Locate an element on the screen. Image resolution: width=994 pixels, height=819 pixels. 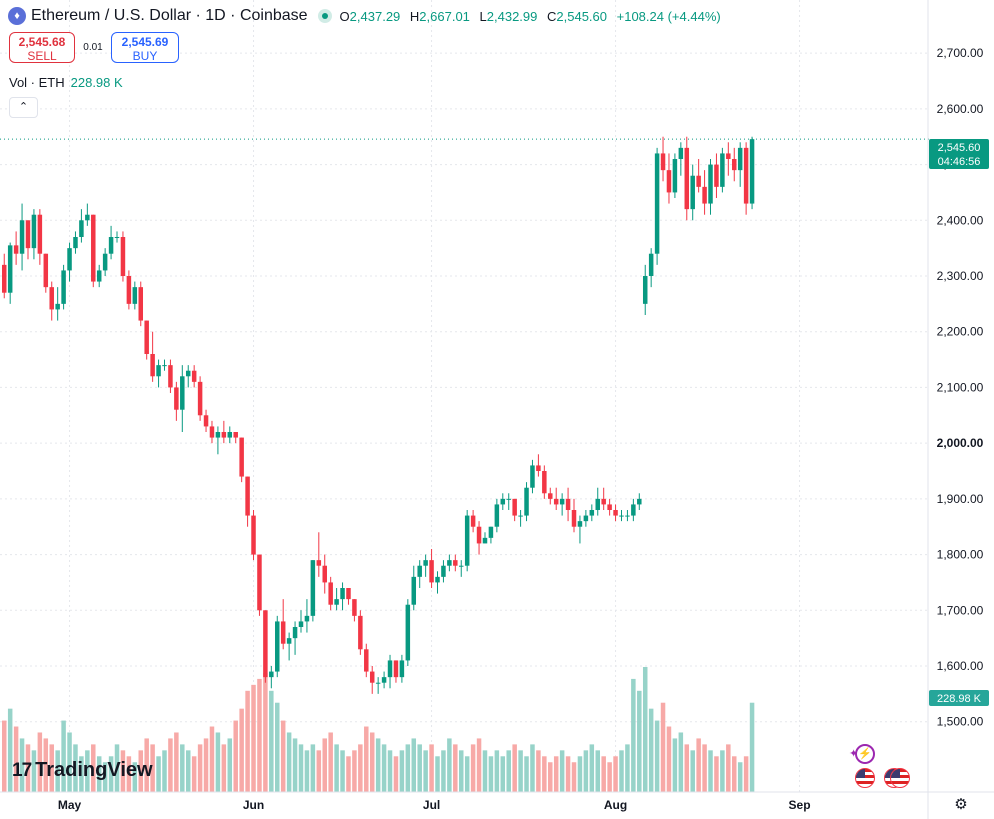
last-price-tag: 2,545.60 04:46:56 is located at coordinates (959, 154).